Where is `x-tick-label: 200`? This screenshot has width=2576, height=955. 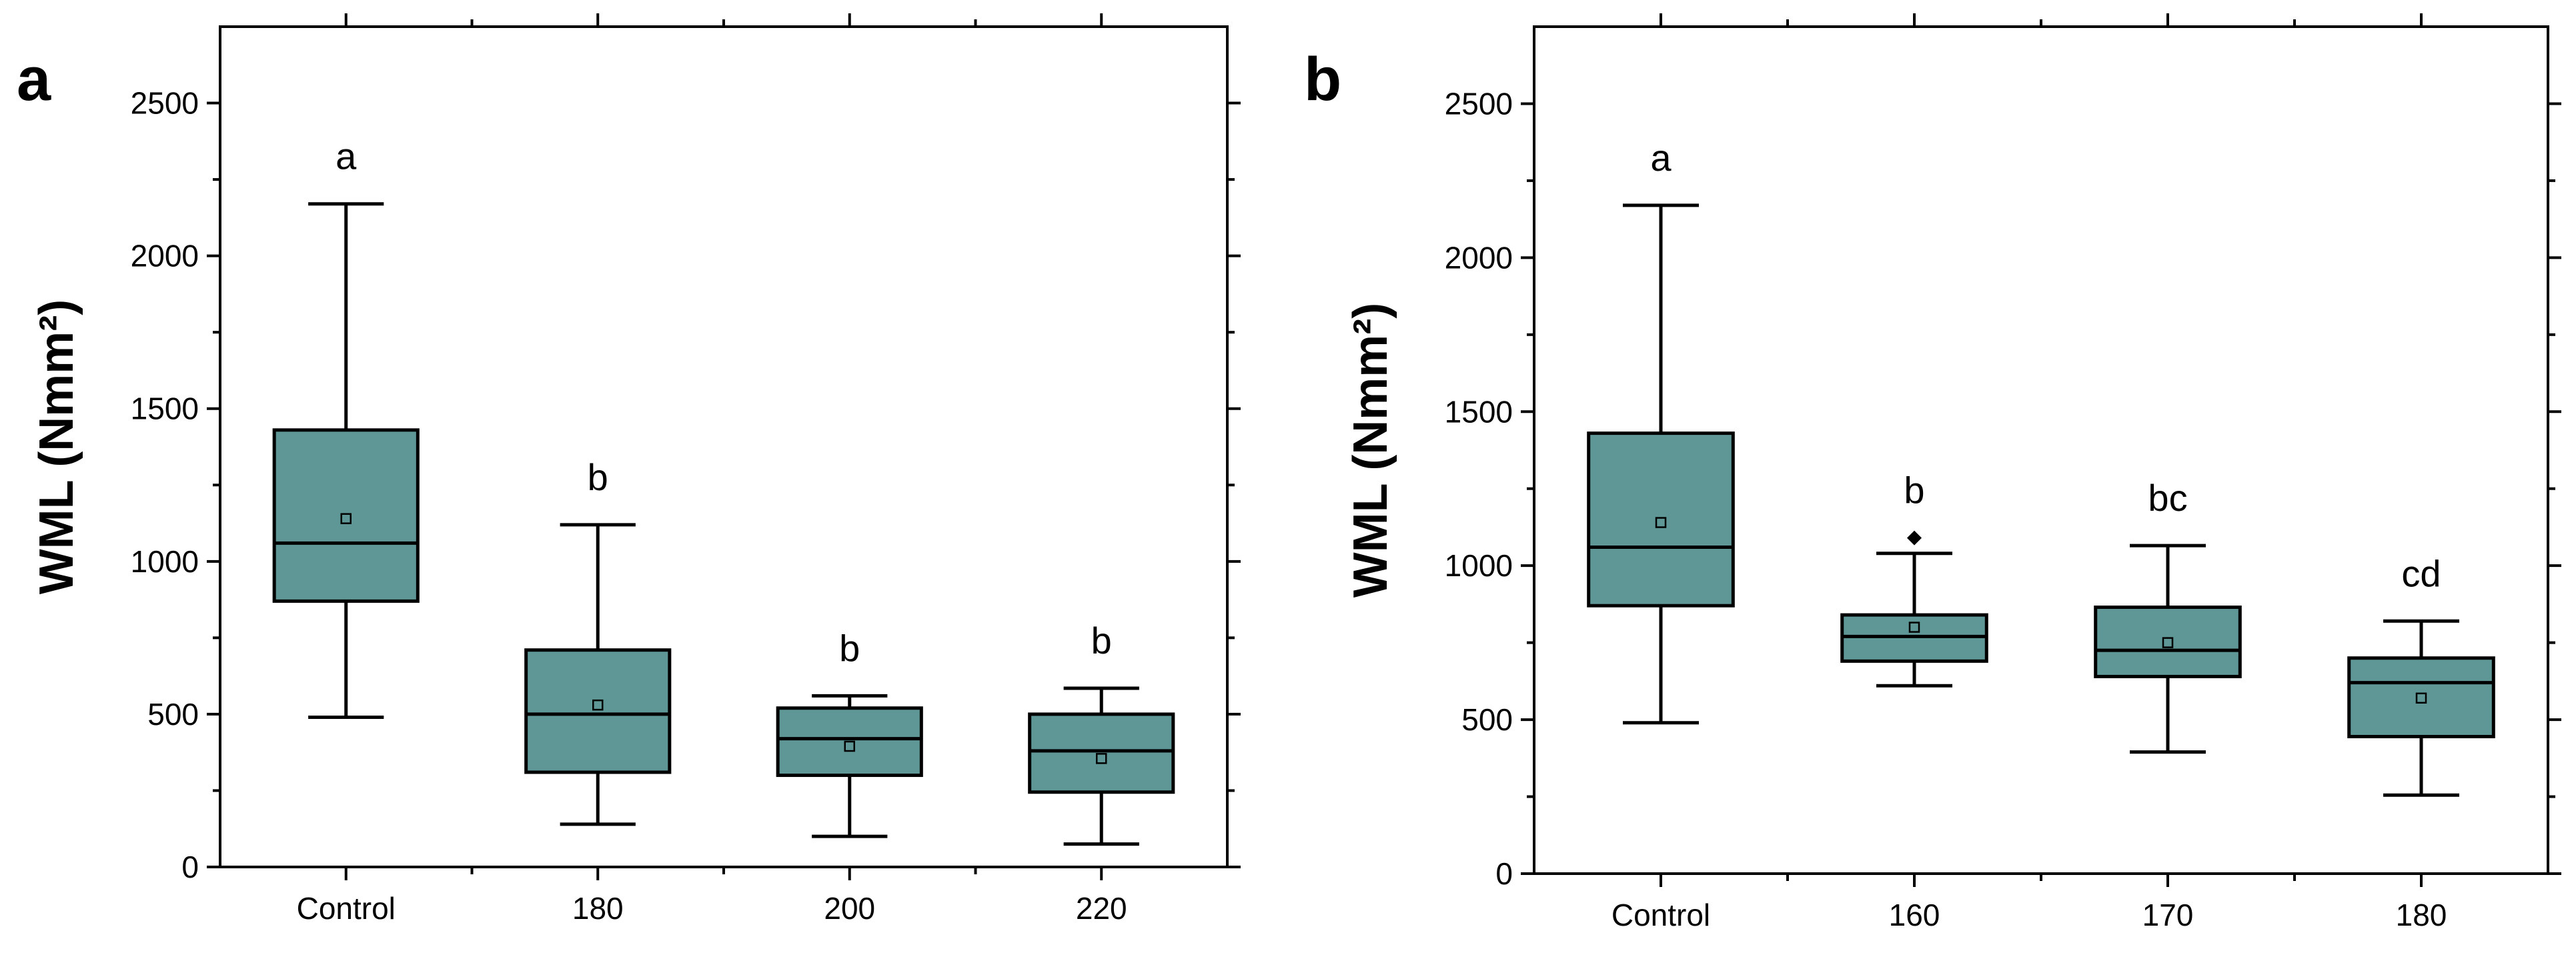
x-tick-label: 200 is located at coordinates (849, 908).